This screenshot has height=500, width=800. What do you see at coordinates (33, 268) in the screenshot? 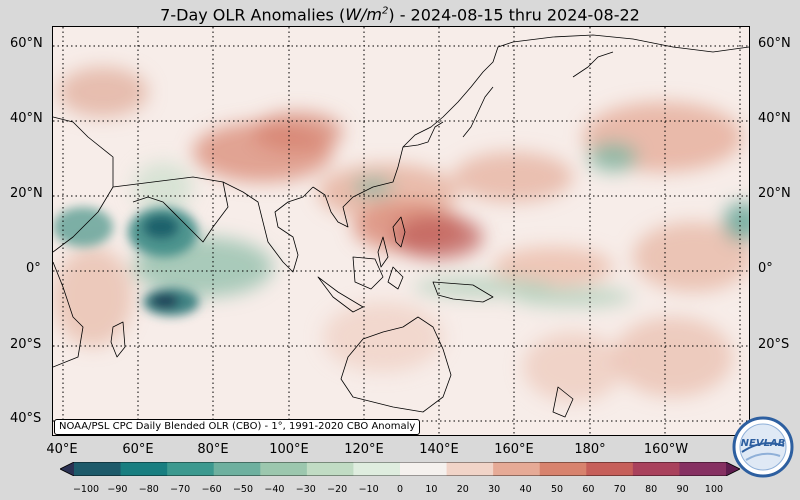
I see `lat-label-left-eq: 0°` at bounding box center [33, 268].